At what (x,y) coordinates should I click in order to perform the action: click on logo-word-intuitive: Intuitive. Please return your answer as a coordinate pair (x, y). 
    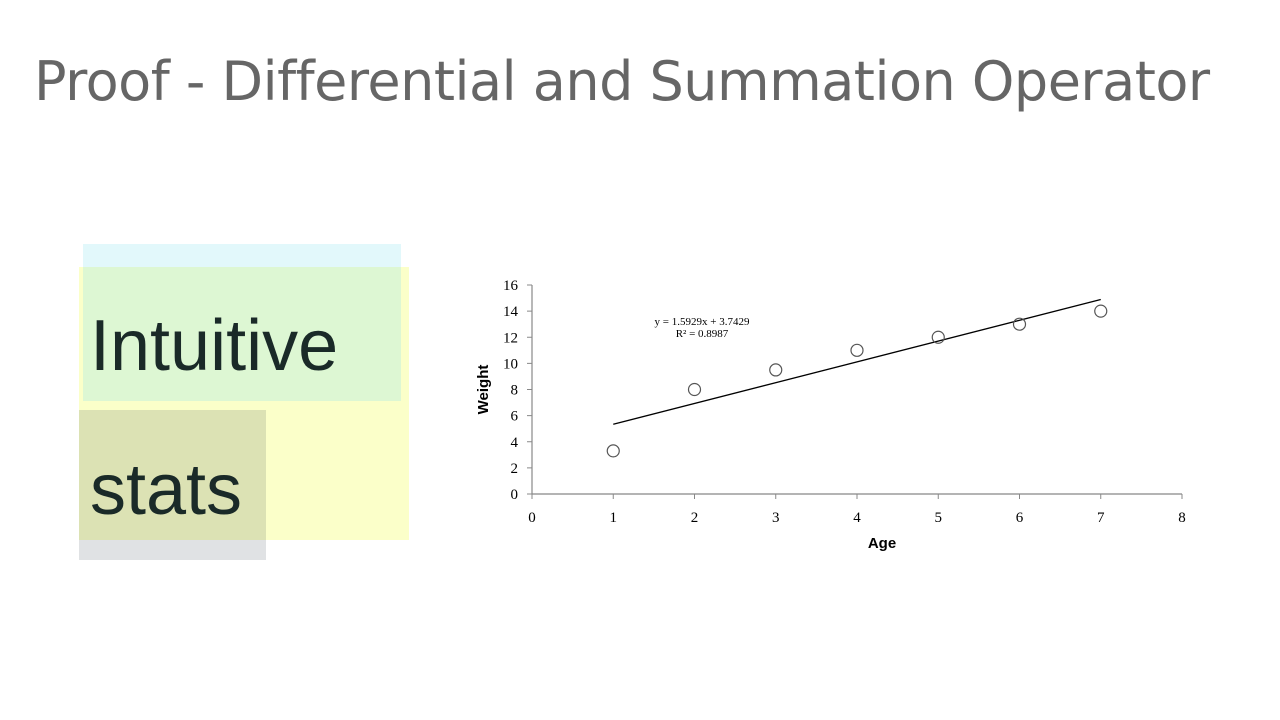
    Looking at the image, I should click on (214, 346).